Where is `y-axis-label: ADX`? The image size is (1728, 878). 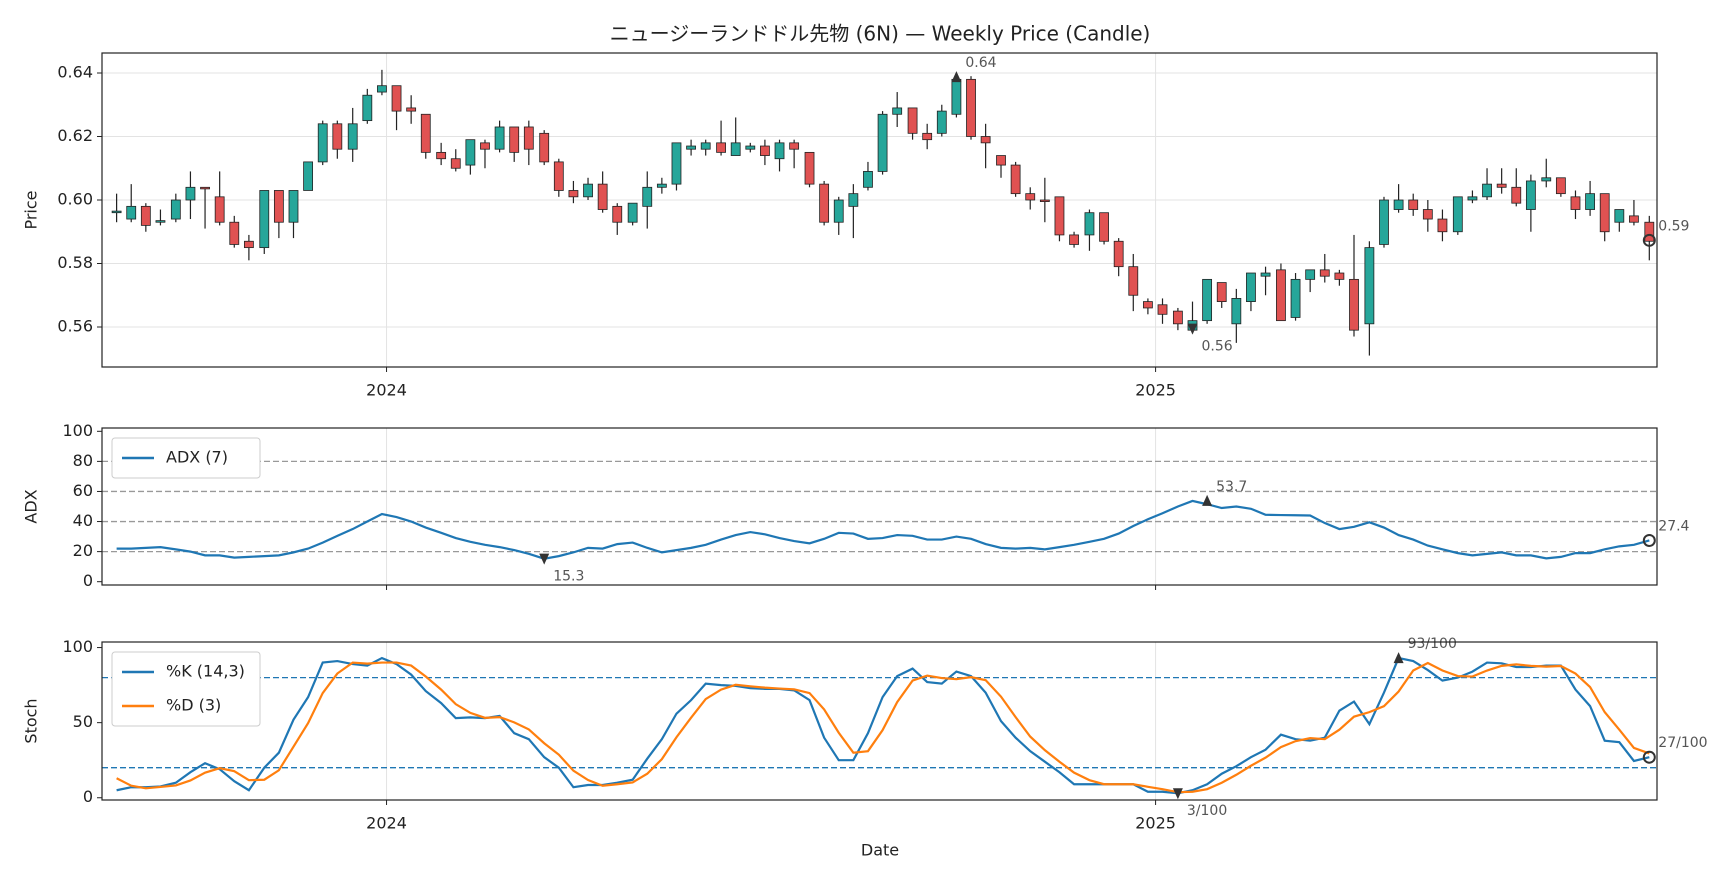
y-axis-label: ADX is located at coordinates (31, 506).